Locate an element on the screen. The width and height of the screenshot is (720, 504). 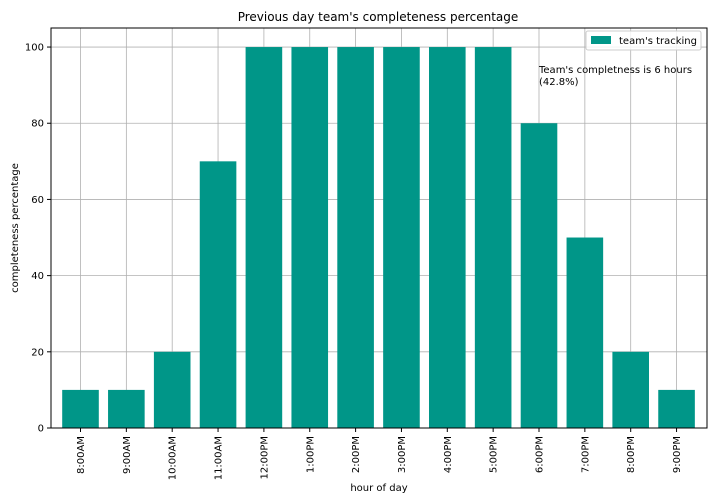
bar-12:00PM is located at coordinates (264, 238).